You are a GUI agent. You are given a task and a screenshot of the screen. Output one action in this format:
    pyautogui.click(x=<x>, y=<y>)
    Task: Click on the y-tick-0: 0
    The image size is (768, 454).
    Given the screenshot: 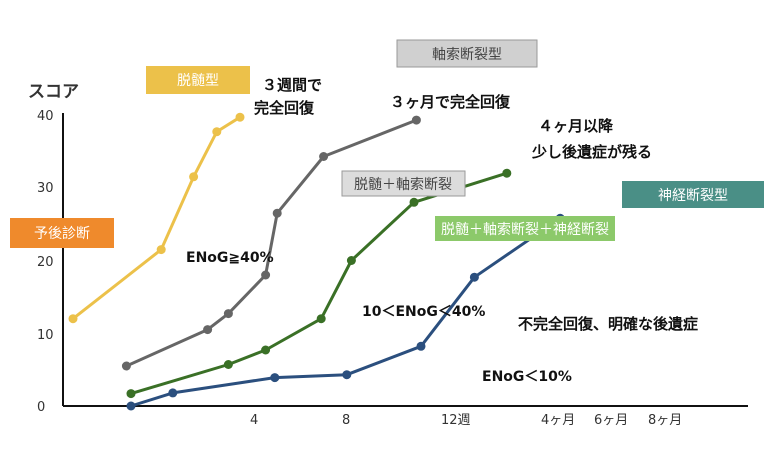 What is the action you would take?
    pyautogui.click(x=41, y=407)
    